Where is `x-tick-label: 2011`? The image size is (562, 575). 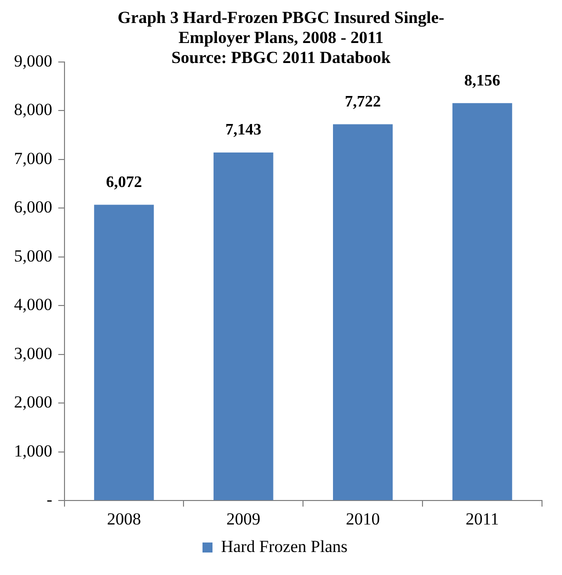
x-tick-label: 2011 is located at coordinates (482, 518).